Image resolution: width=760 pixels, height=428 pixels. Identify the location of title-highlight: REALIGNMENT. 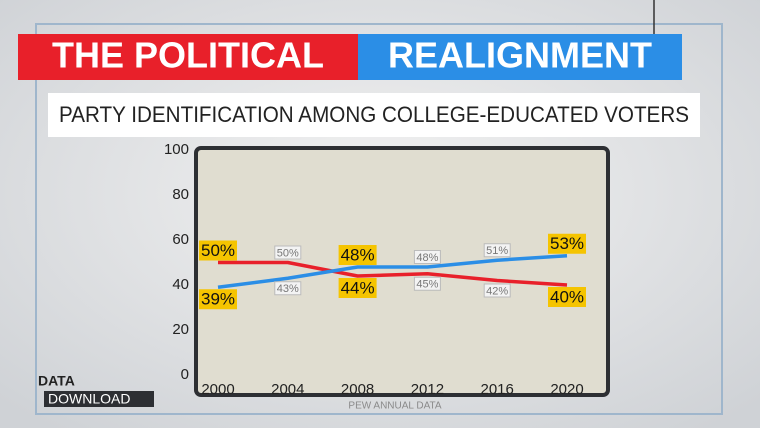
(520, 55).